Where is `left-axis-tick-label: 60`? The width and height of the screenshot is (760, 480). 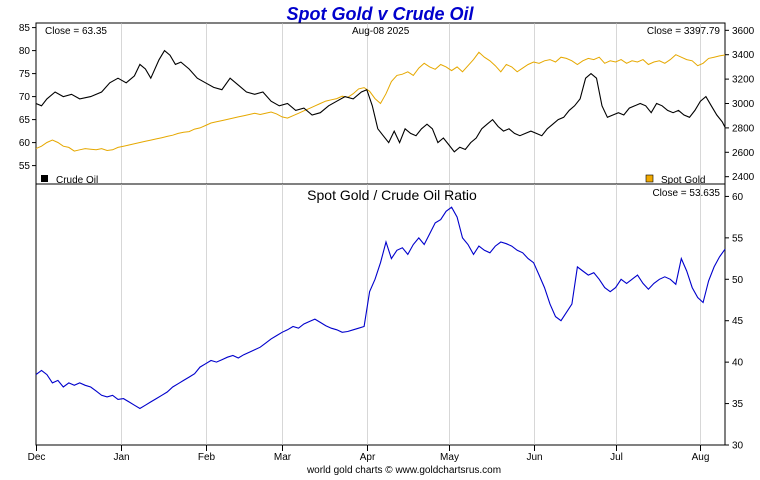 left-axis-tick-label: 60 is located at coordinates (25, 143).